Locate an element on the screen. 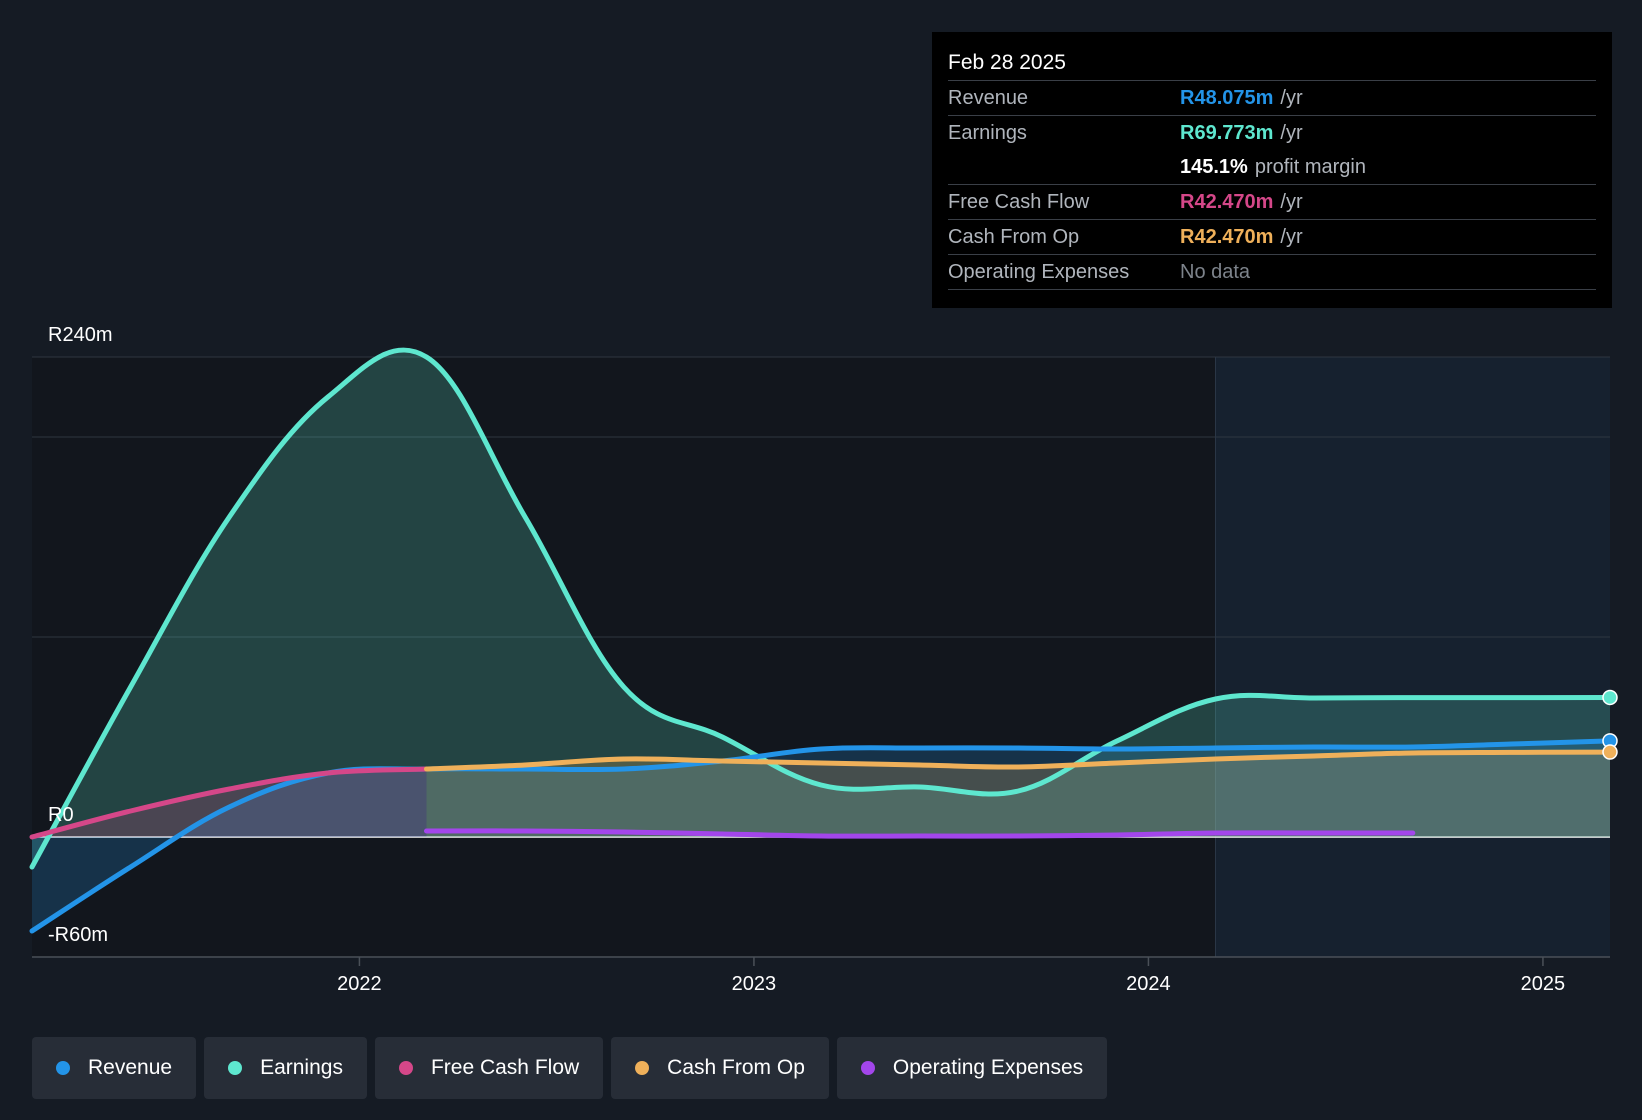  tooltip-row-operating-expenses: Operating Expenses No data is located at coordinates (1272, 272).